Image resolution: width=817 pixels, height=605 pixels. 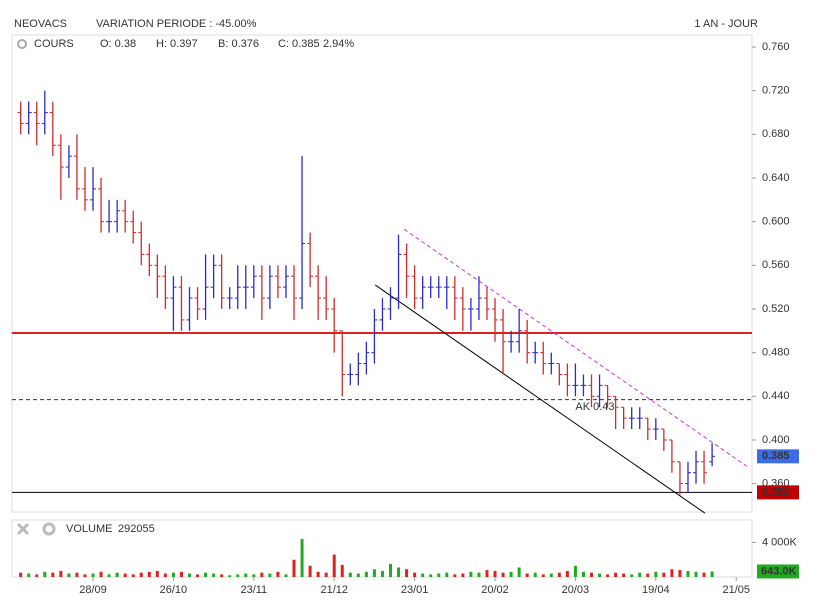 I want to click on y-tick-label: 0.440, so click(x=776, y=396).